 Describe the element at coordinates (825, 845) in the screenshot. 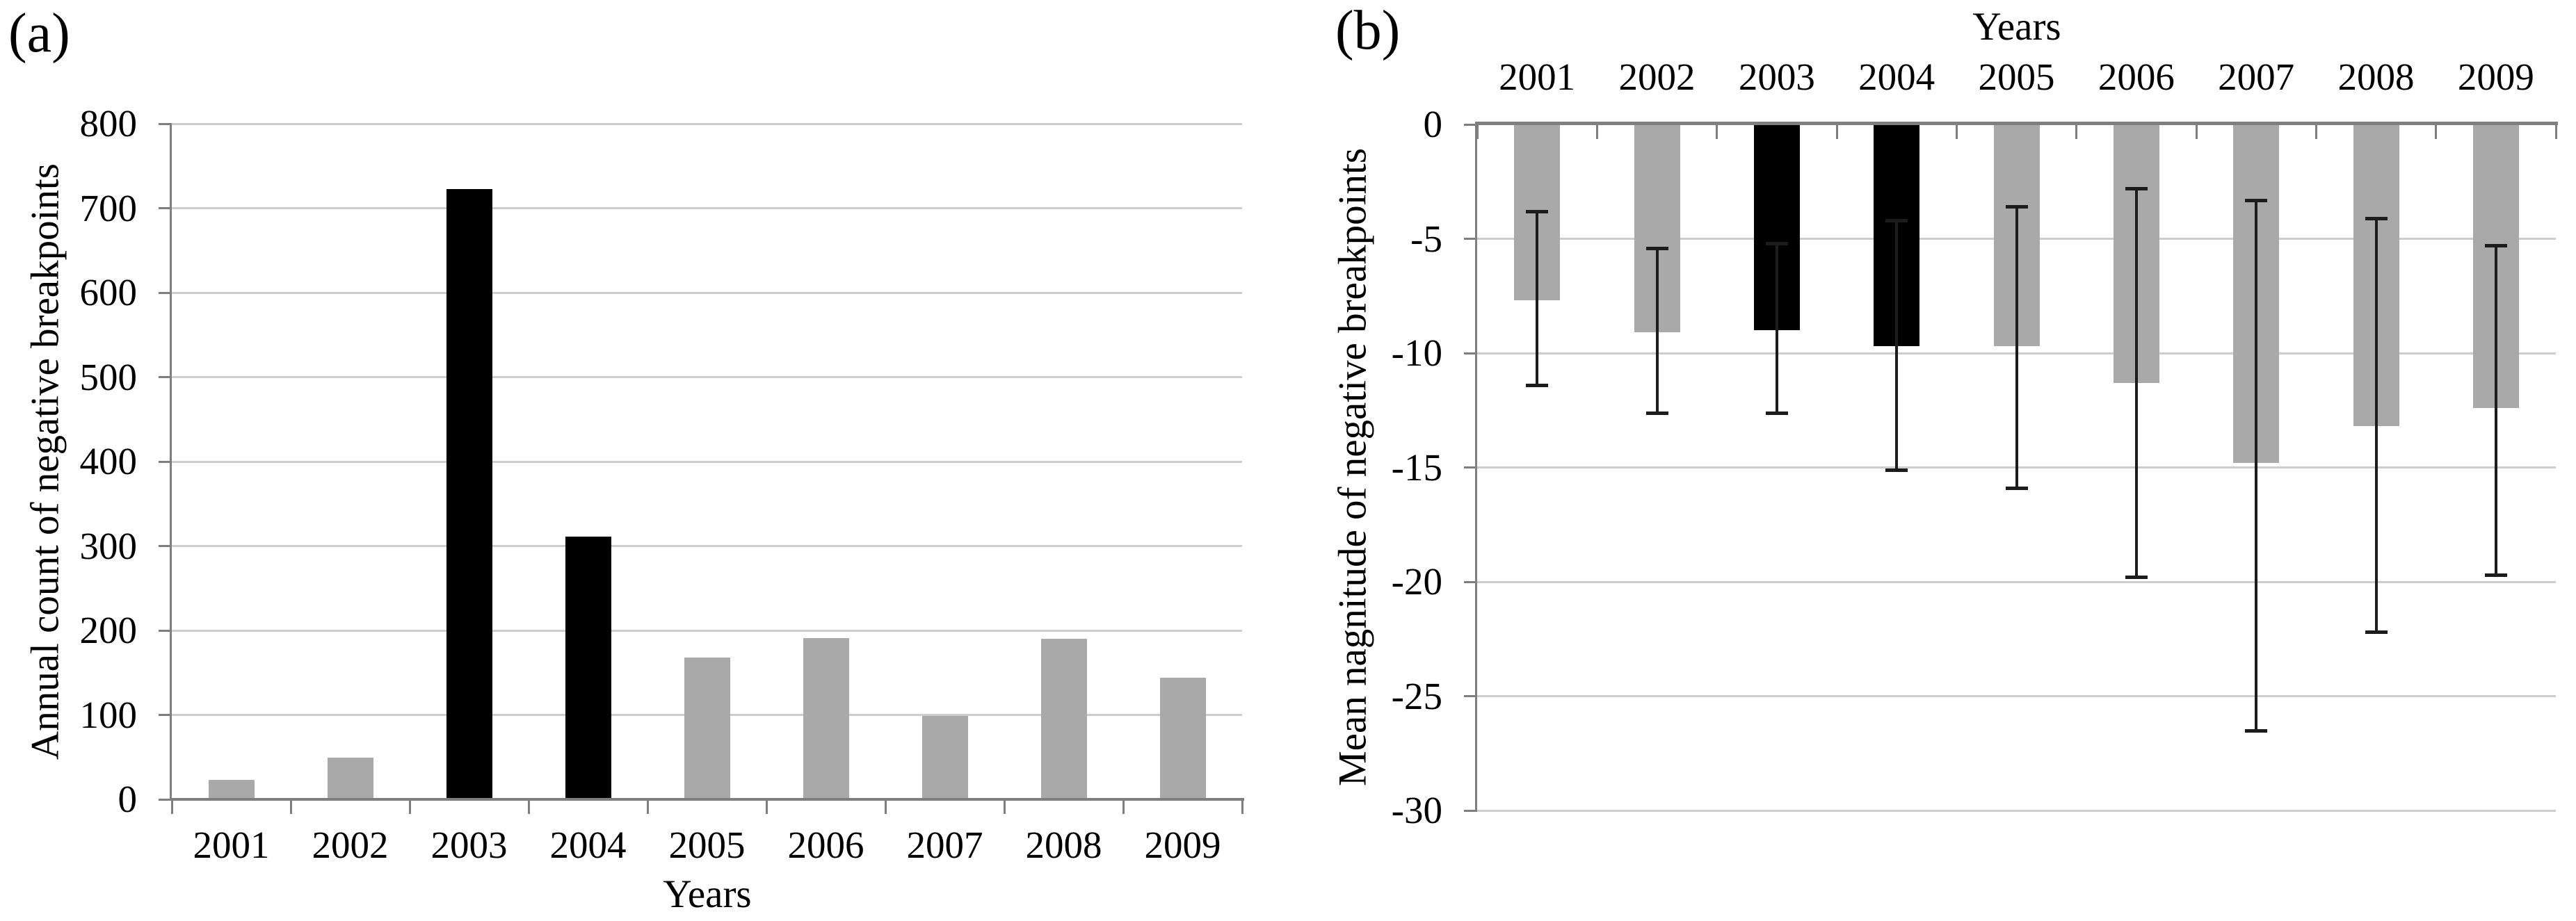

I see `x-axis-tick-label: 2006` at that location.